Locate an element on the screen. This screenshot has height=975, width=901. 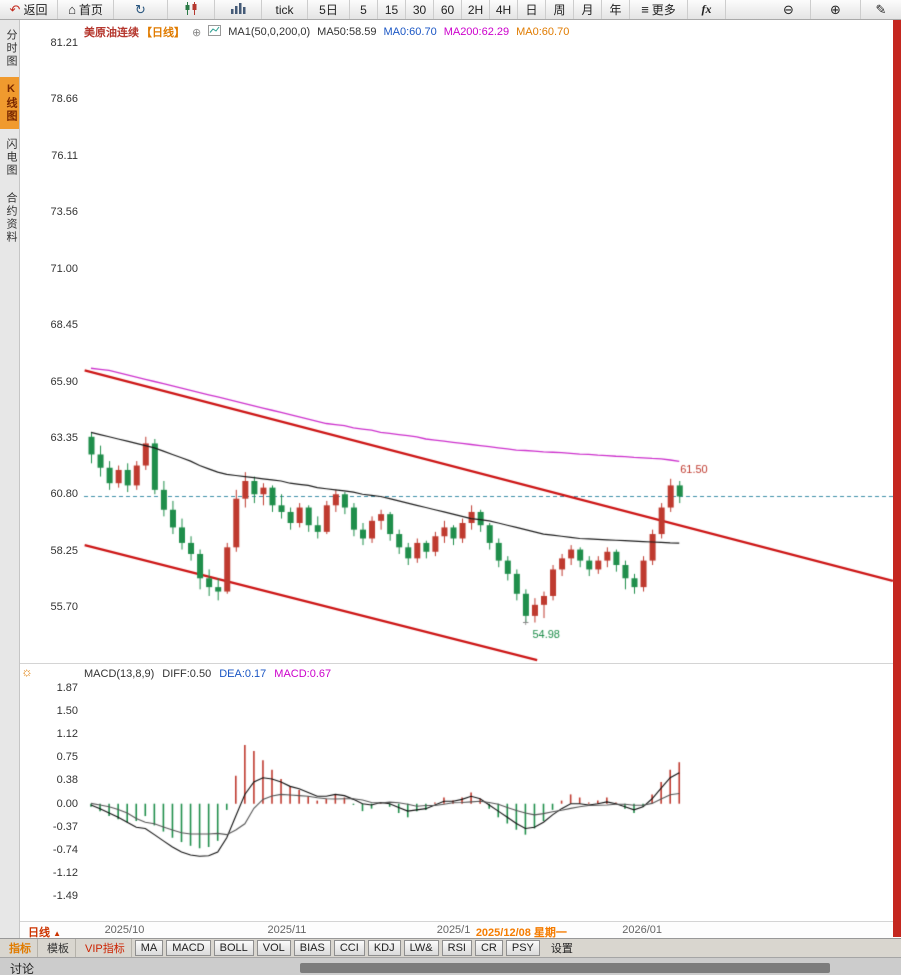
indicator-ma-button: MA is located at coordinates (149, 948).